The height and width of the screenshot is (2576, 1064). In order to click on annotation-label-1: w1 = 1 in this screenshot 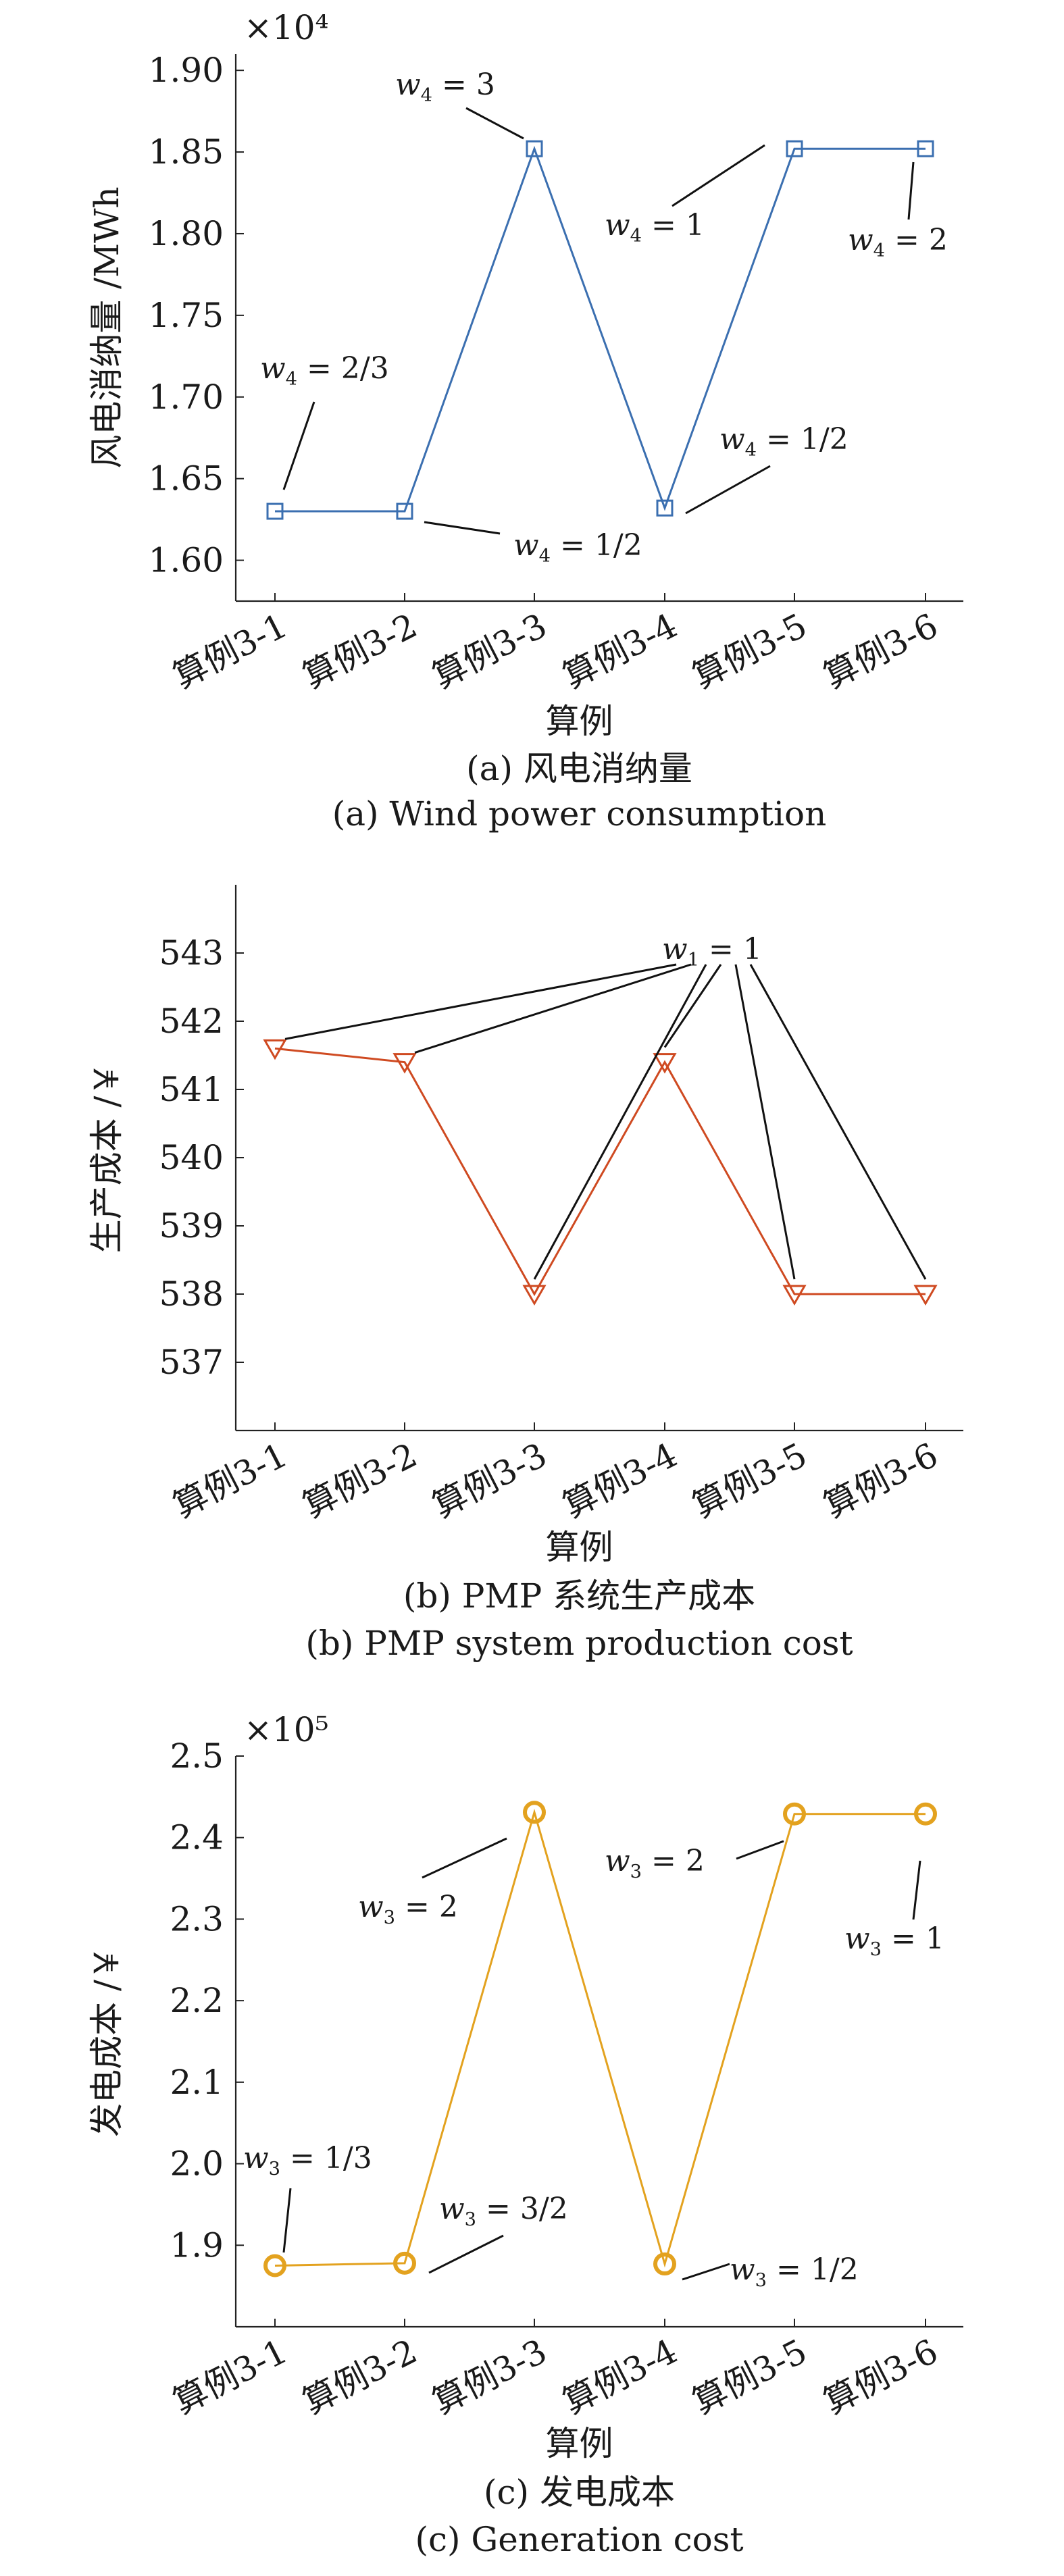, I will do `click(712, 951)`.